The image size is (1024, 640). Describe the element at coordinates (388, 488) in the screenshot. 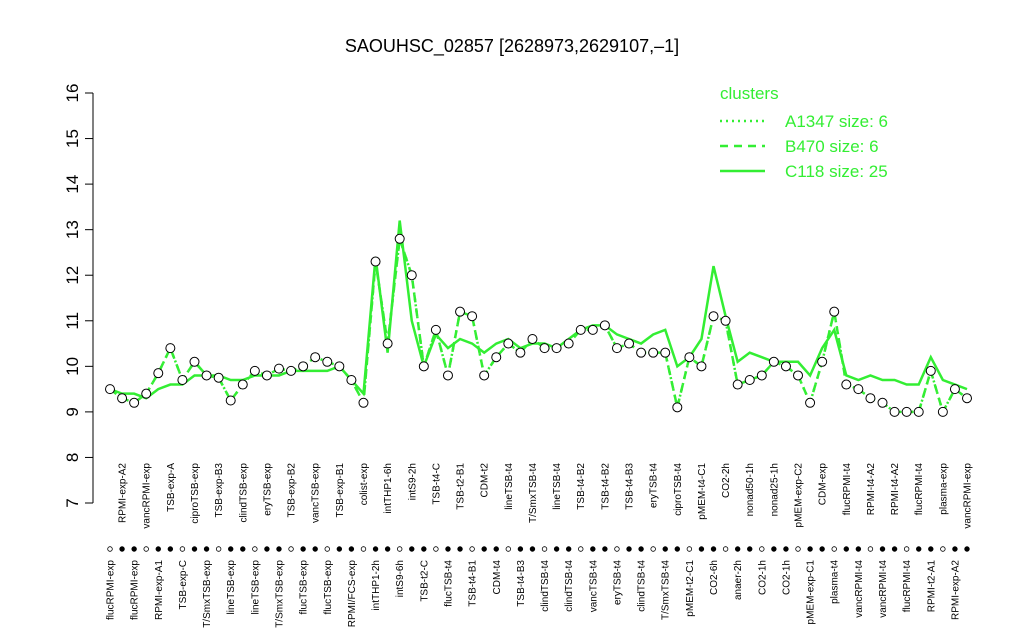

I see `x-tick-label: intTHP1-6h` at that location.